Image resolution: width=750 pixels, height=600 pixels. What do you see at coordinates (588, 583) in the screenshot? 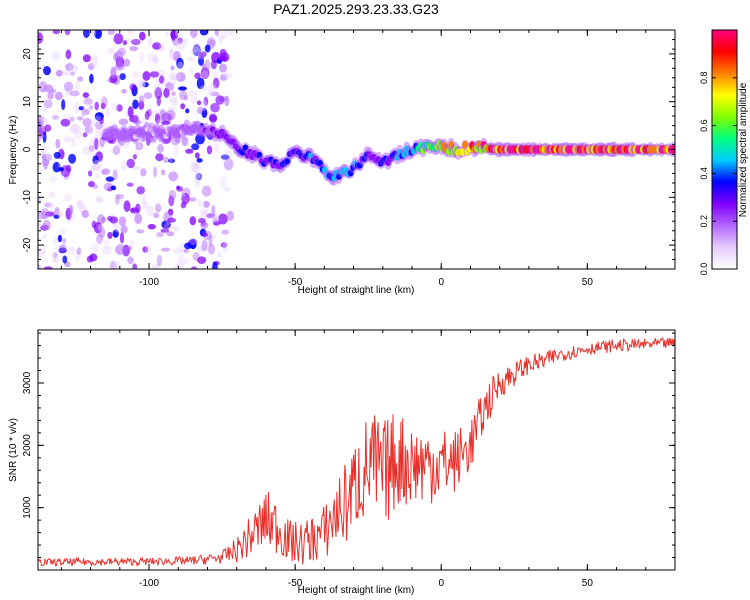
I see `x-tick-label: 50` at bounding box center [588, 583].